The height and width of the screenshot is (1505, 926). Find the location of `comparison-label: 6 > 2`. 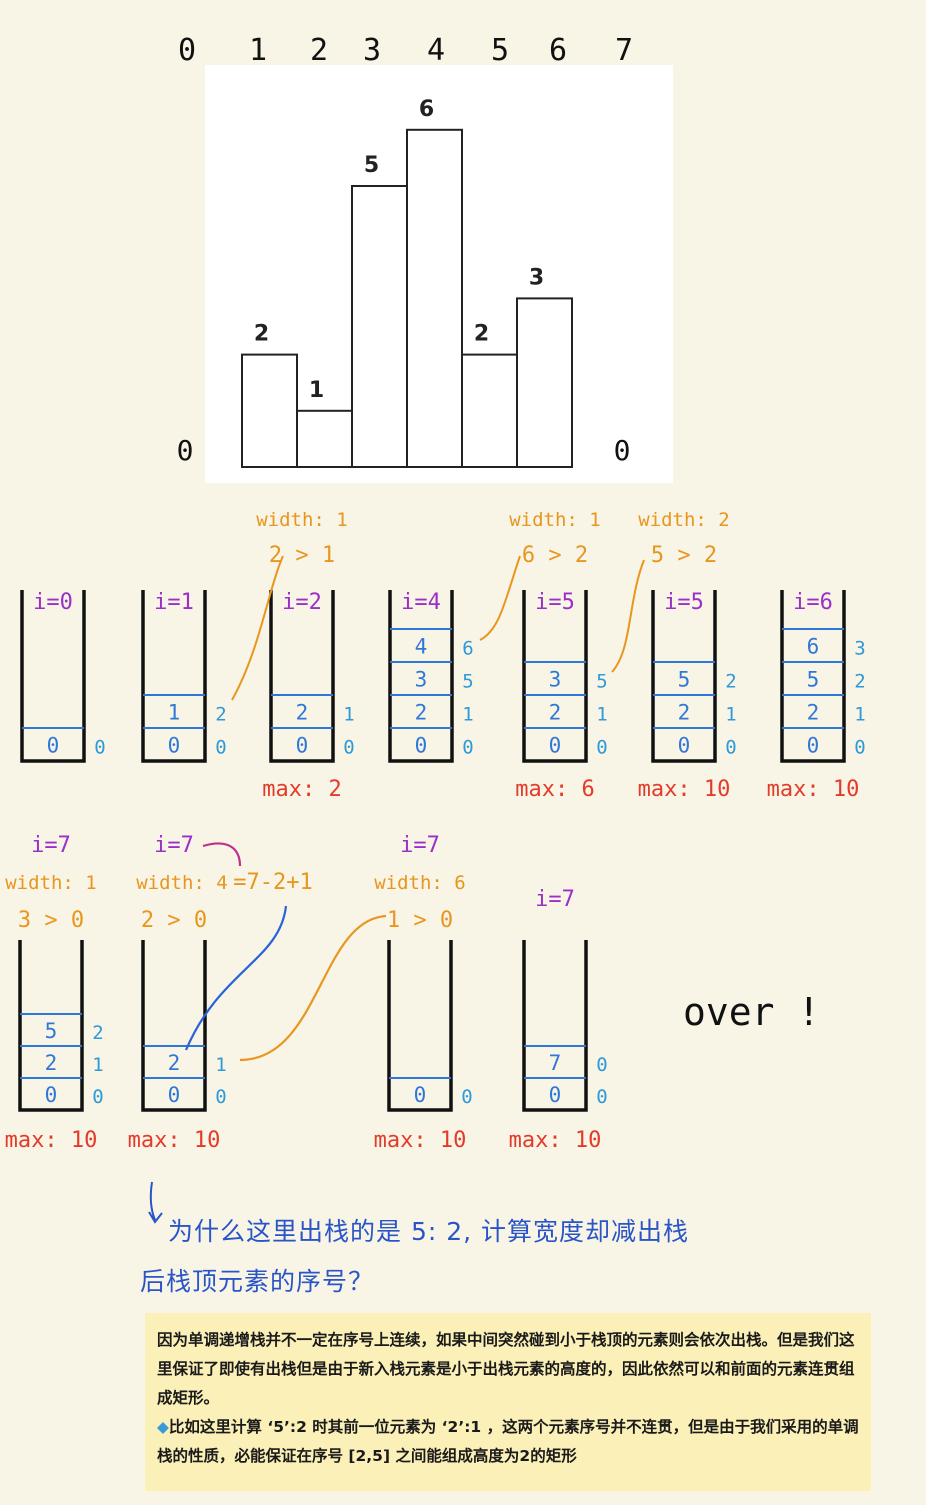

comparison-label: 6 > 2 is located at coordinates (555, 555).